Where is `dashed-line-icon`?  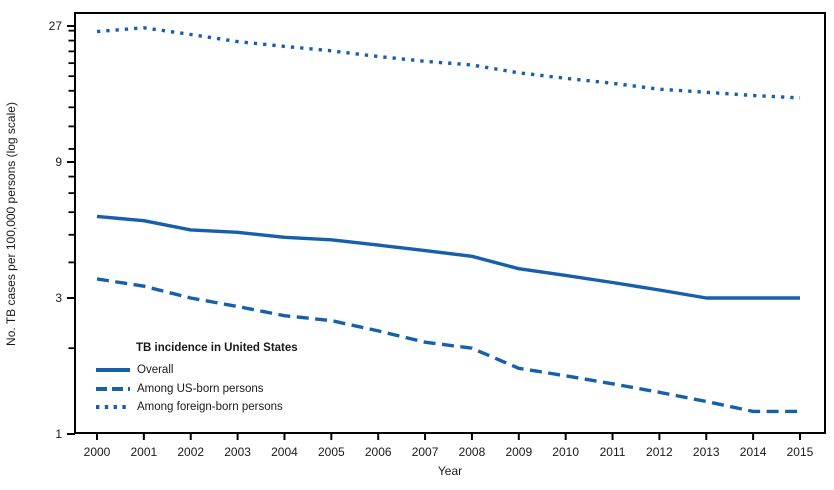 dashed-line-icon is located at coordinates (113, 388).